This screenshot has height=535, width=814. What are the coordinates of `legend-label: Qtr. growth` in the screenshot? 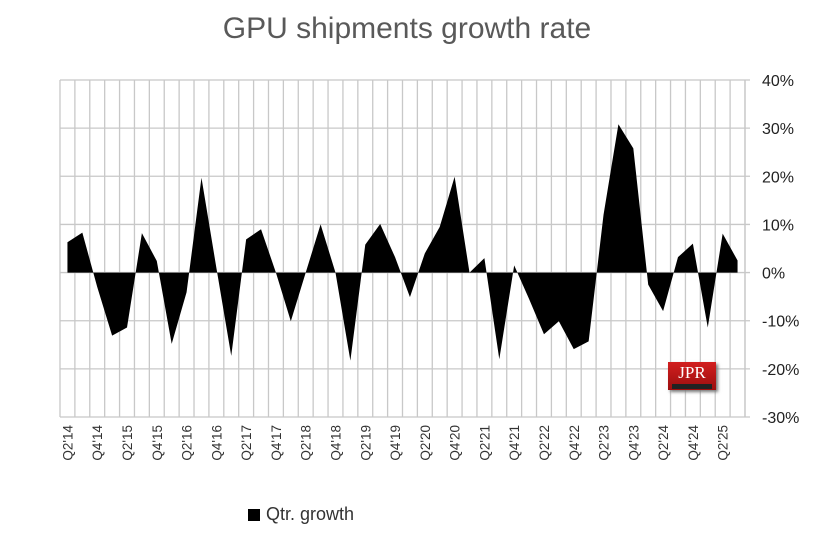 It's located at (310, 514).